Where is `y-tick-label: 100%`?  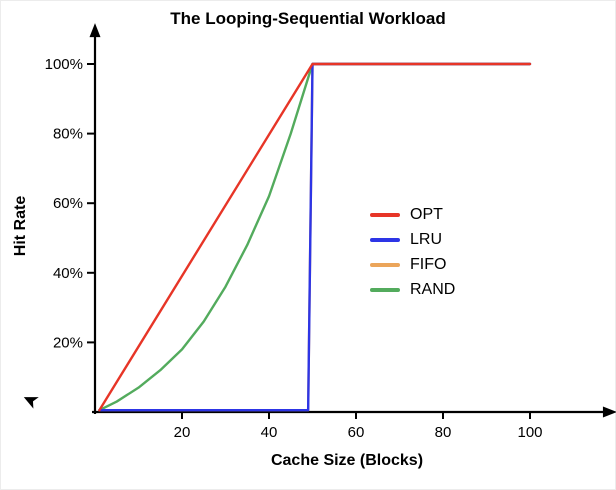
y-tick-label: 100% is located at coordinates (64, 64).